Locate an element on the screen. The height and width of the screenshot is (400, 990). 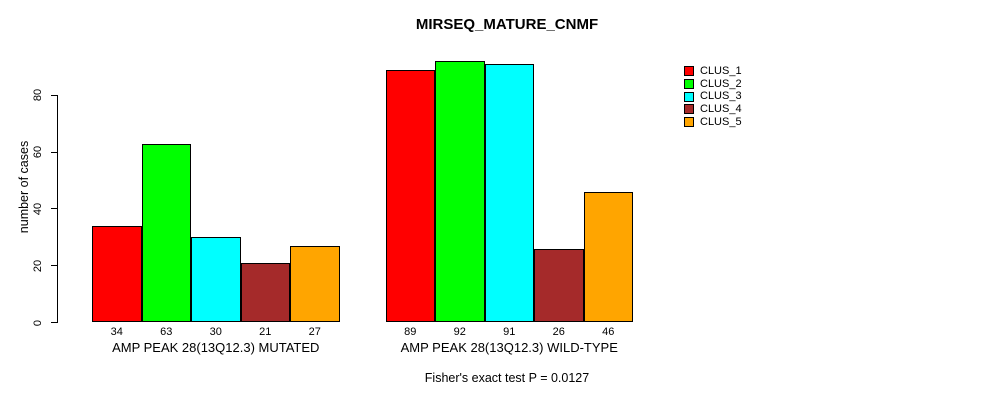
bar-value-label: 30 is located at coordinates (215, 332).